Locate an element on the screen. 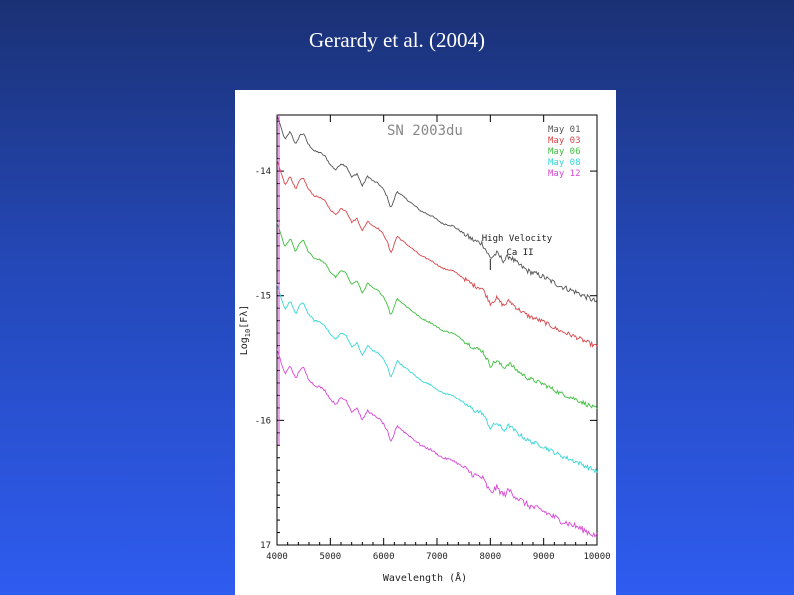 The image size is (794, 595). x-tick-label: 10000 is located at coordinates (596, 557).